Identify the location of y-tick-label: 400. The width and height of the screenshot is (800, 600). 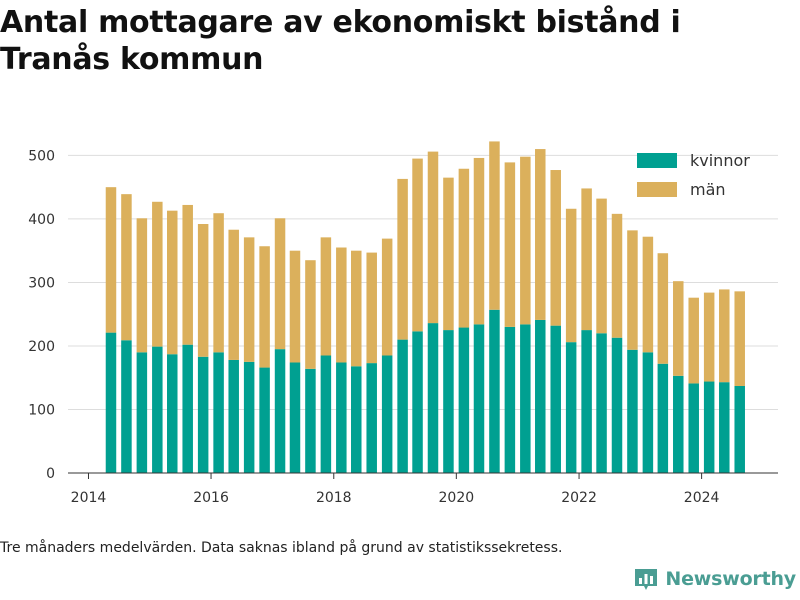
(41, 220).